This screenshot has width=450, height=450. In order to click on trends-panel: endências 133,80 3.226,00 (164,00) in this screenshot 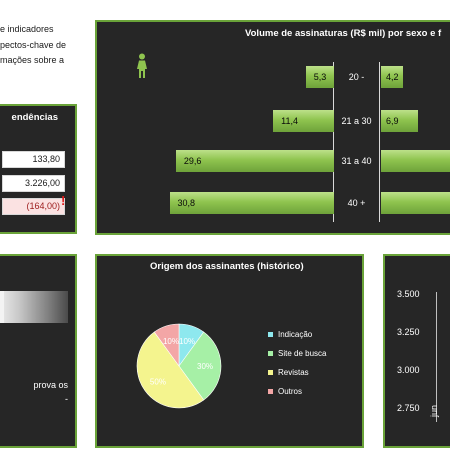, I will do `click(38, 169)`.